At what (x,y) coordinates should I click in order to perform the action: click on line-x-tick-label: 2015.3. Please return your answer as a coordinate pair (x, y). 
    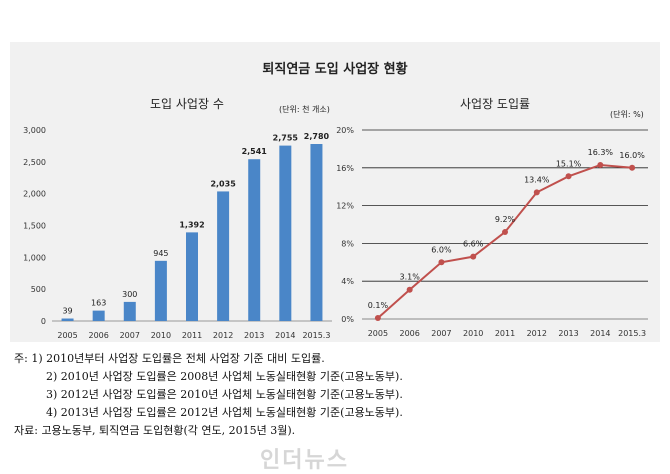
    Looking at the image, I should click on (632, 333).